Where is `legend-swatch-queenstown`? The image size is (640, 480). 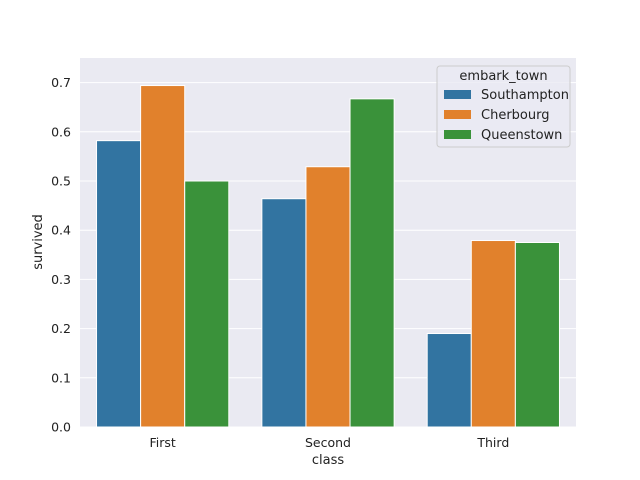 legend-swatch-queenstown is located at coordinates (457, 134).